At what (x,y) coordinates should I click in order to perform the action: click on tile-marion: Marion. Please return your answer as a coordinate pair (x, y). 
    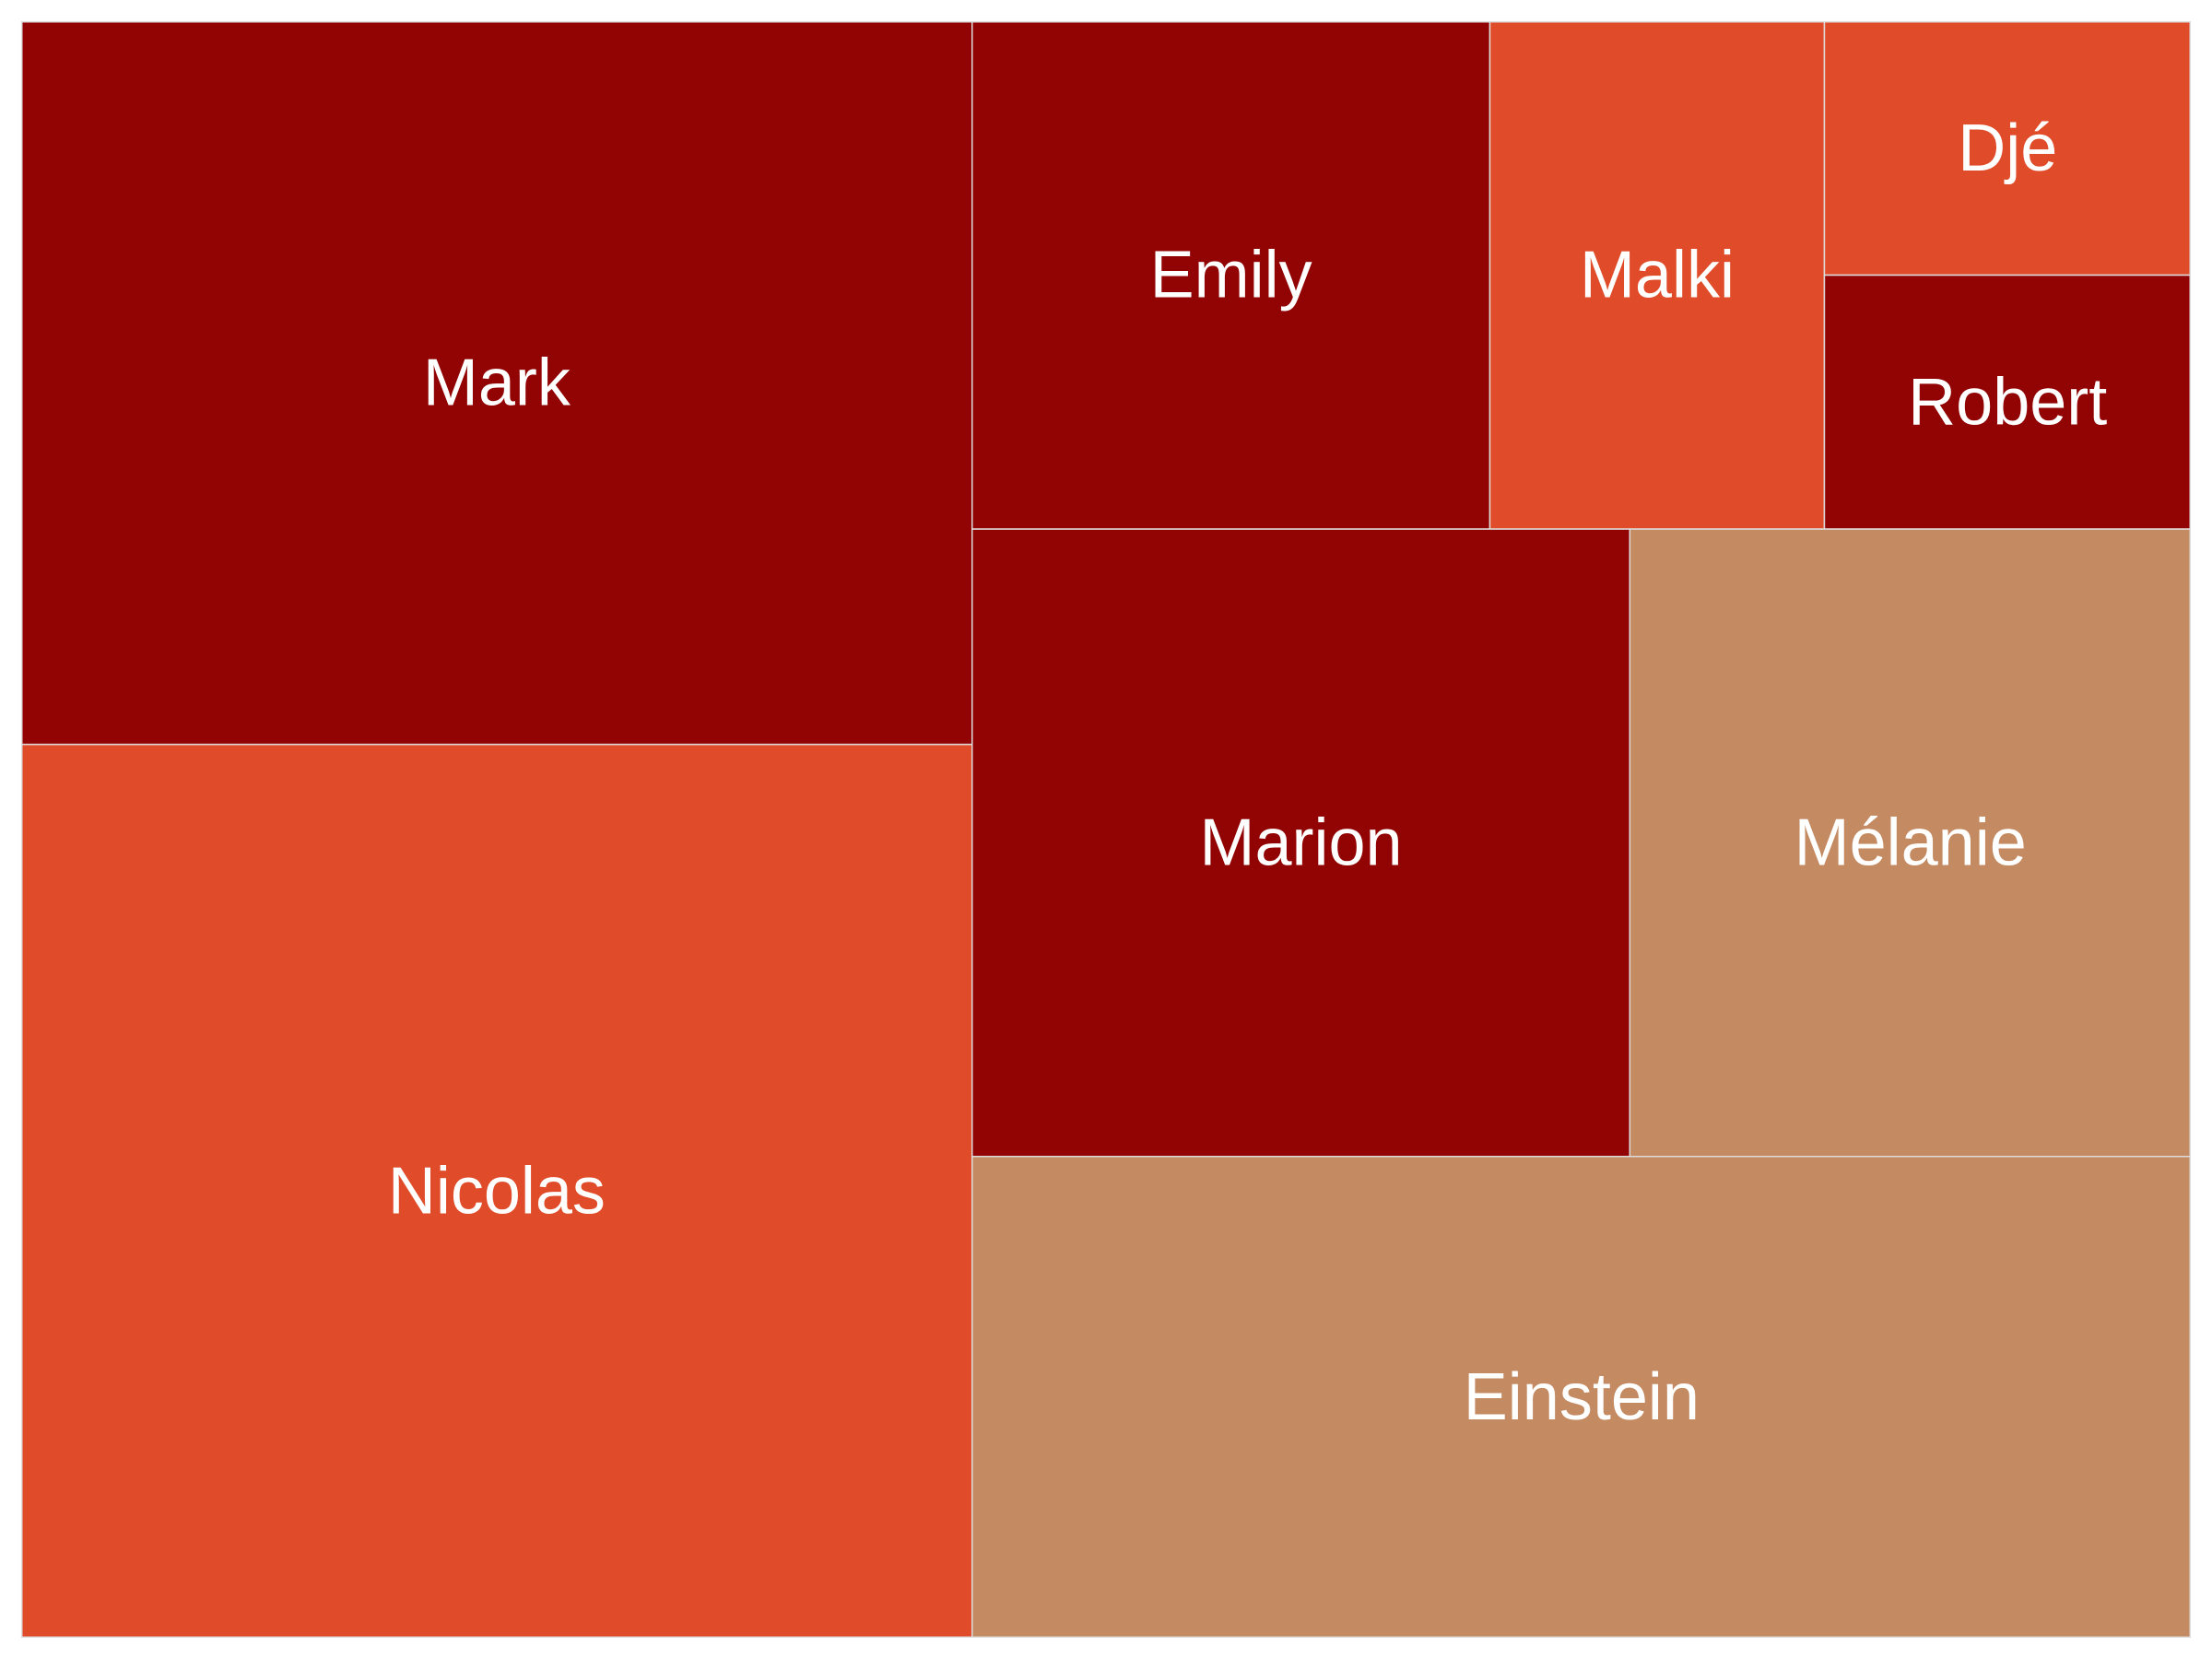
    Looking at the image, I should click on (1301, 843).